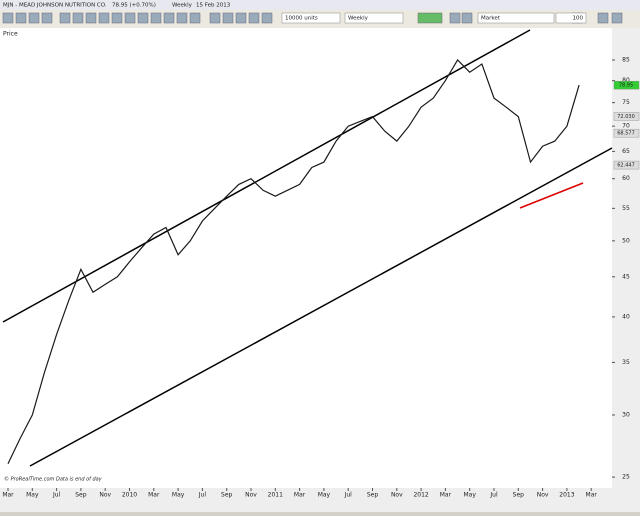 Image resolution: width=640 pixels, height=516 pixels. Describe the element at coordinates (566, 495) in the screenshot. I see `x-tick-label: 2013` at that location.